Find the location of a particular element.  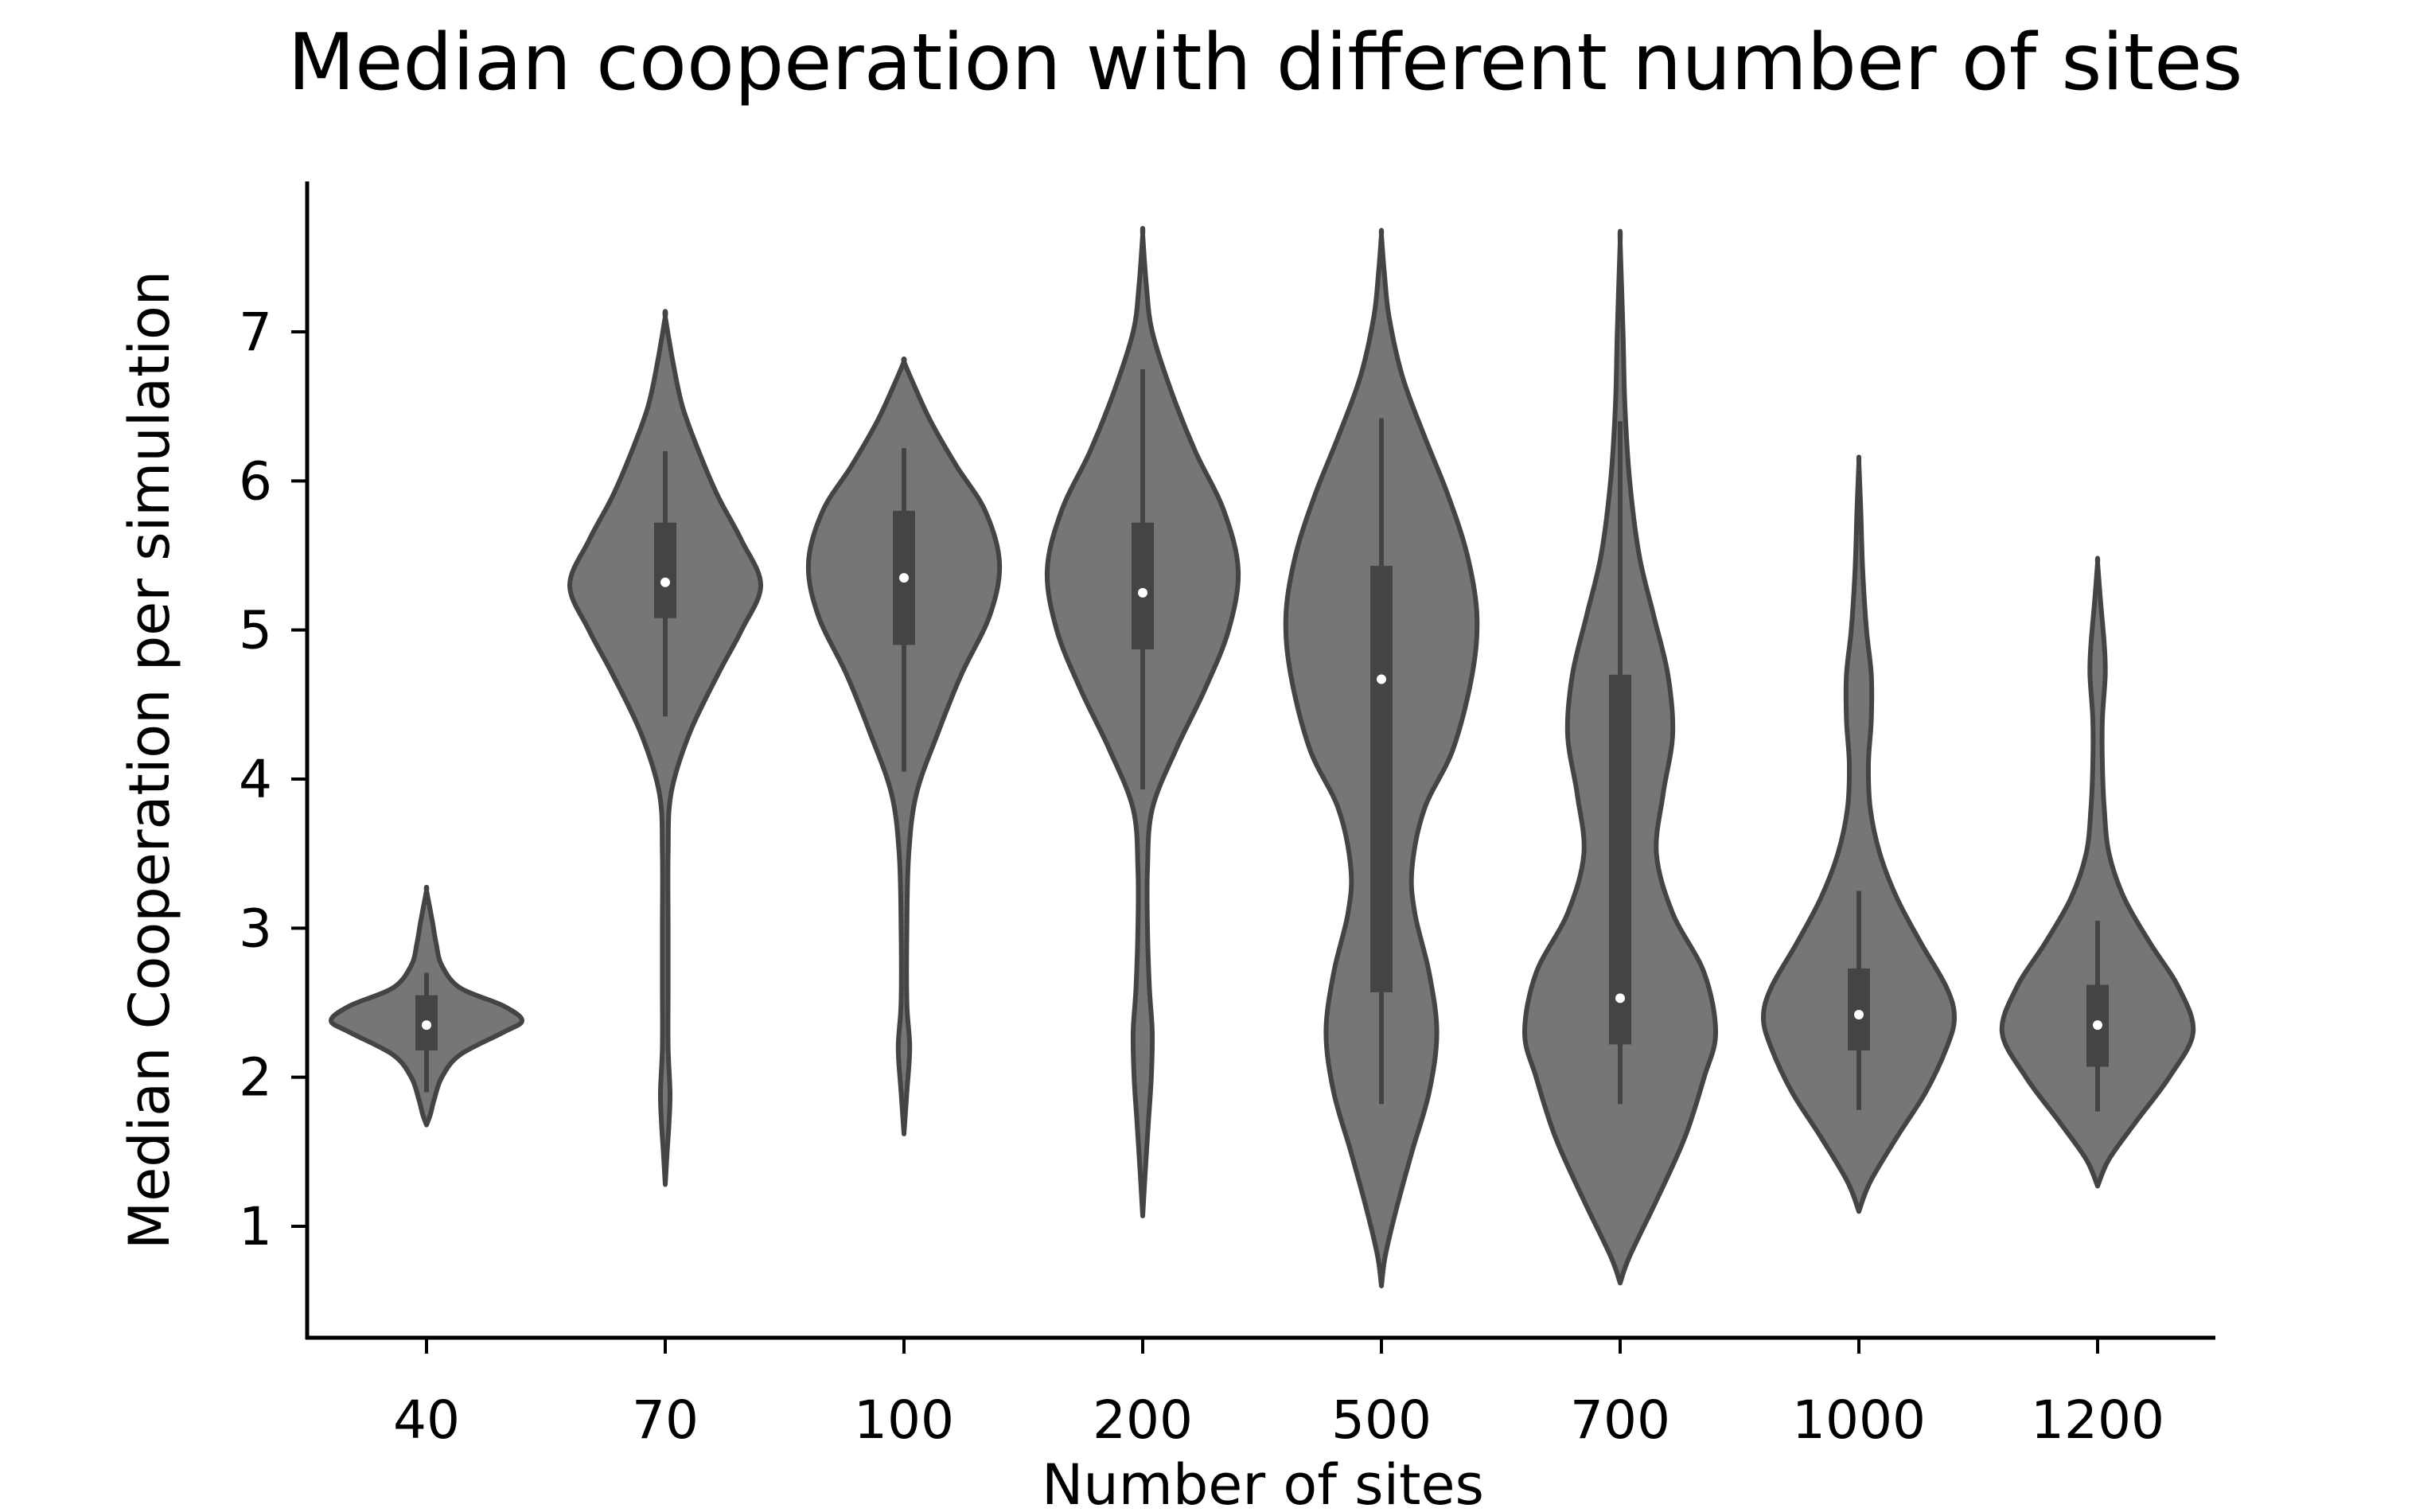

x-axis-label: Number of sites is located at coordinates (1263, 1482).